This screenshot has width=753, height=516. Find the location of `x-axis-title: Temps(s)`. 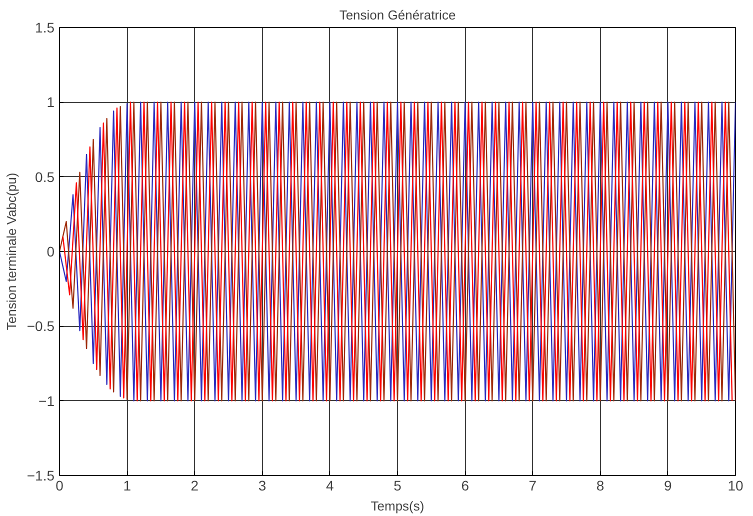

x-axis-title: Temps(s) is located at coordinates (397, 506).